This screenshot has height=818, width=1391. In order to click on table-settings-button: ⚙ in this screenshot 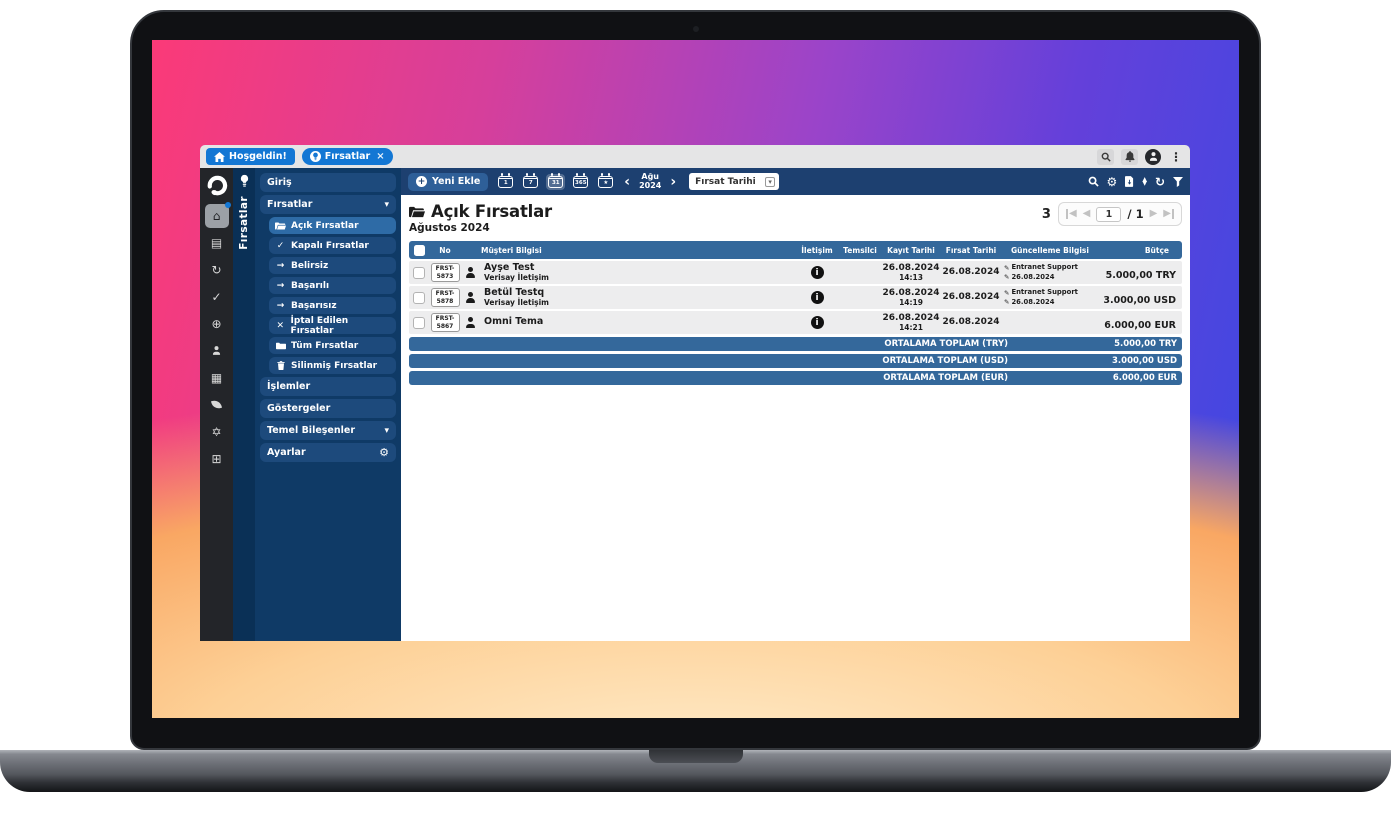, I will do `click(1112, 182)`.